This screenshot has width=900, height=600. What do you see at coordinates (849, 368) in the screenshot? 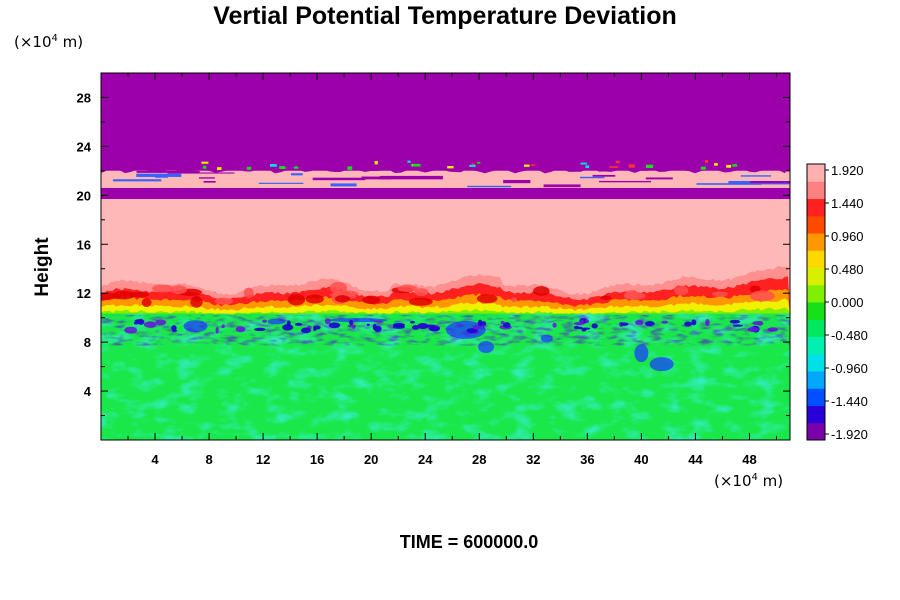
I see `colorbar-tick-label: -0.960` at bounding box center [849, 368].